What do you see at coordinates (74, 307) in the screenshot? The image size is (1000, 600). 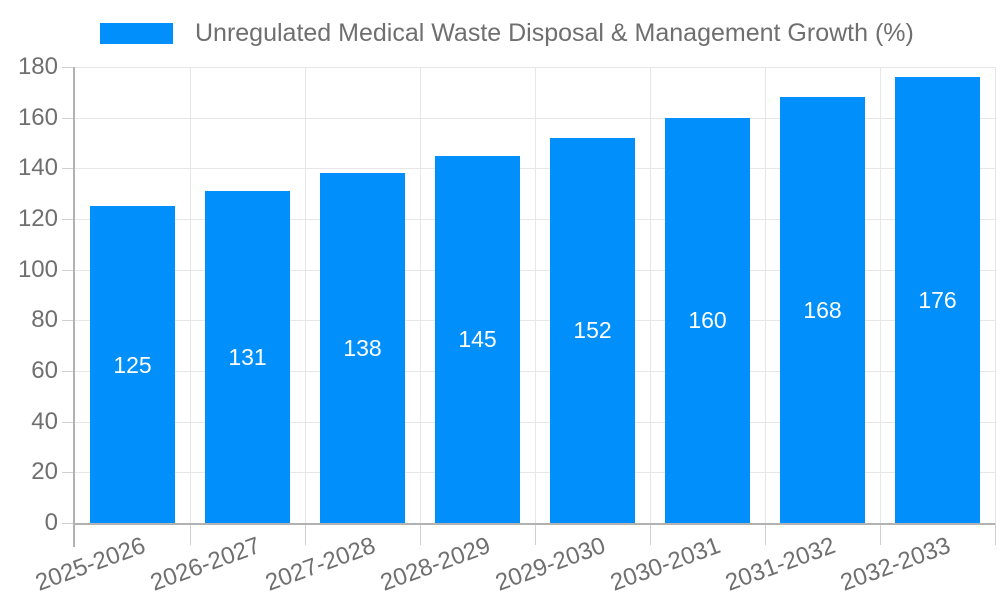 I see `y-axis-line` at bounding box center [74, 307].